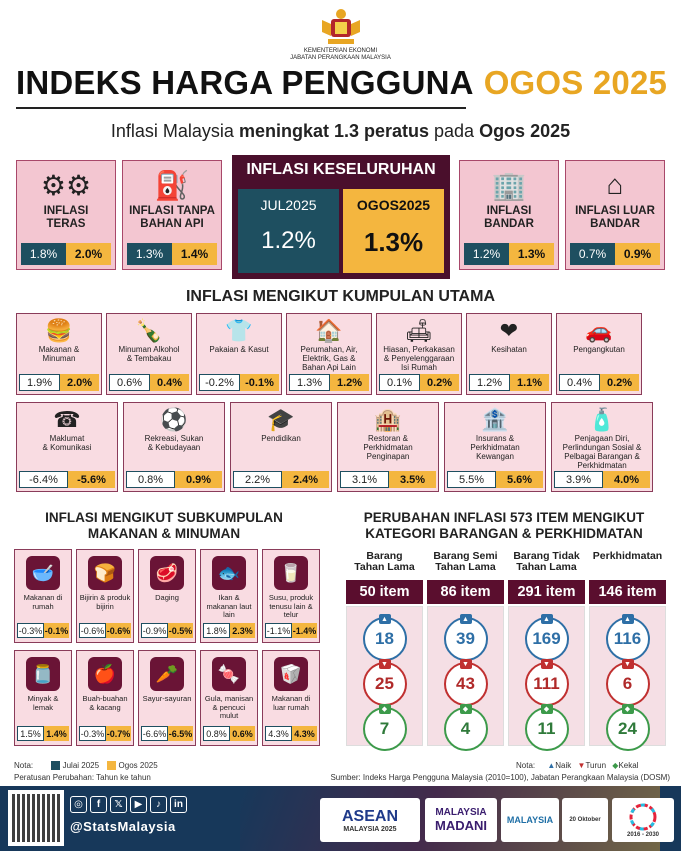 The height and width of the screenshot is (851, 681). What do you see at coordinates (169, 382) in the screenshot?
I see `value-ogos: 0.4%` at bounding box center [169, 382].